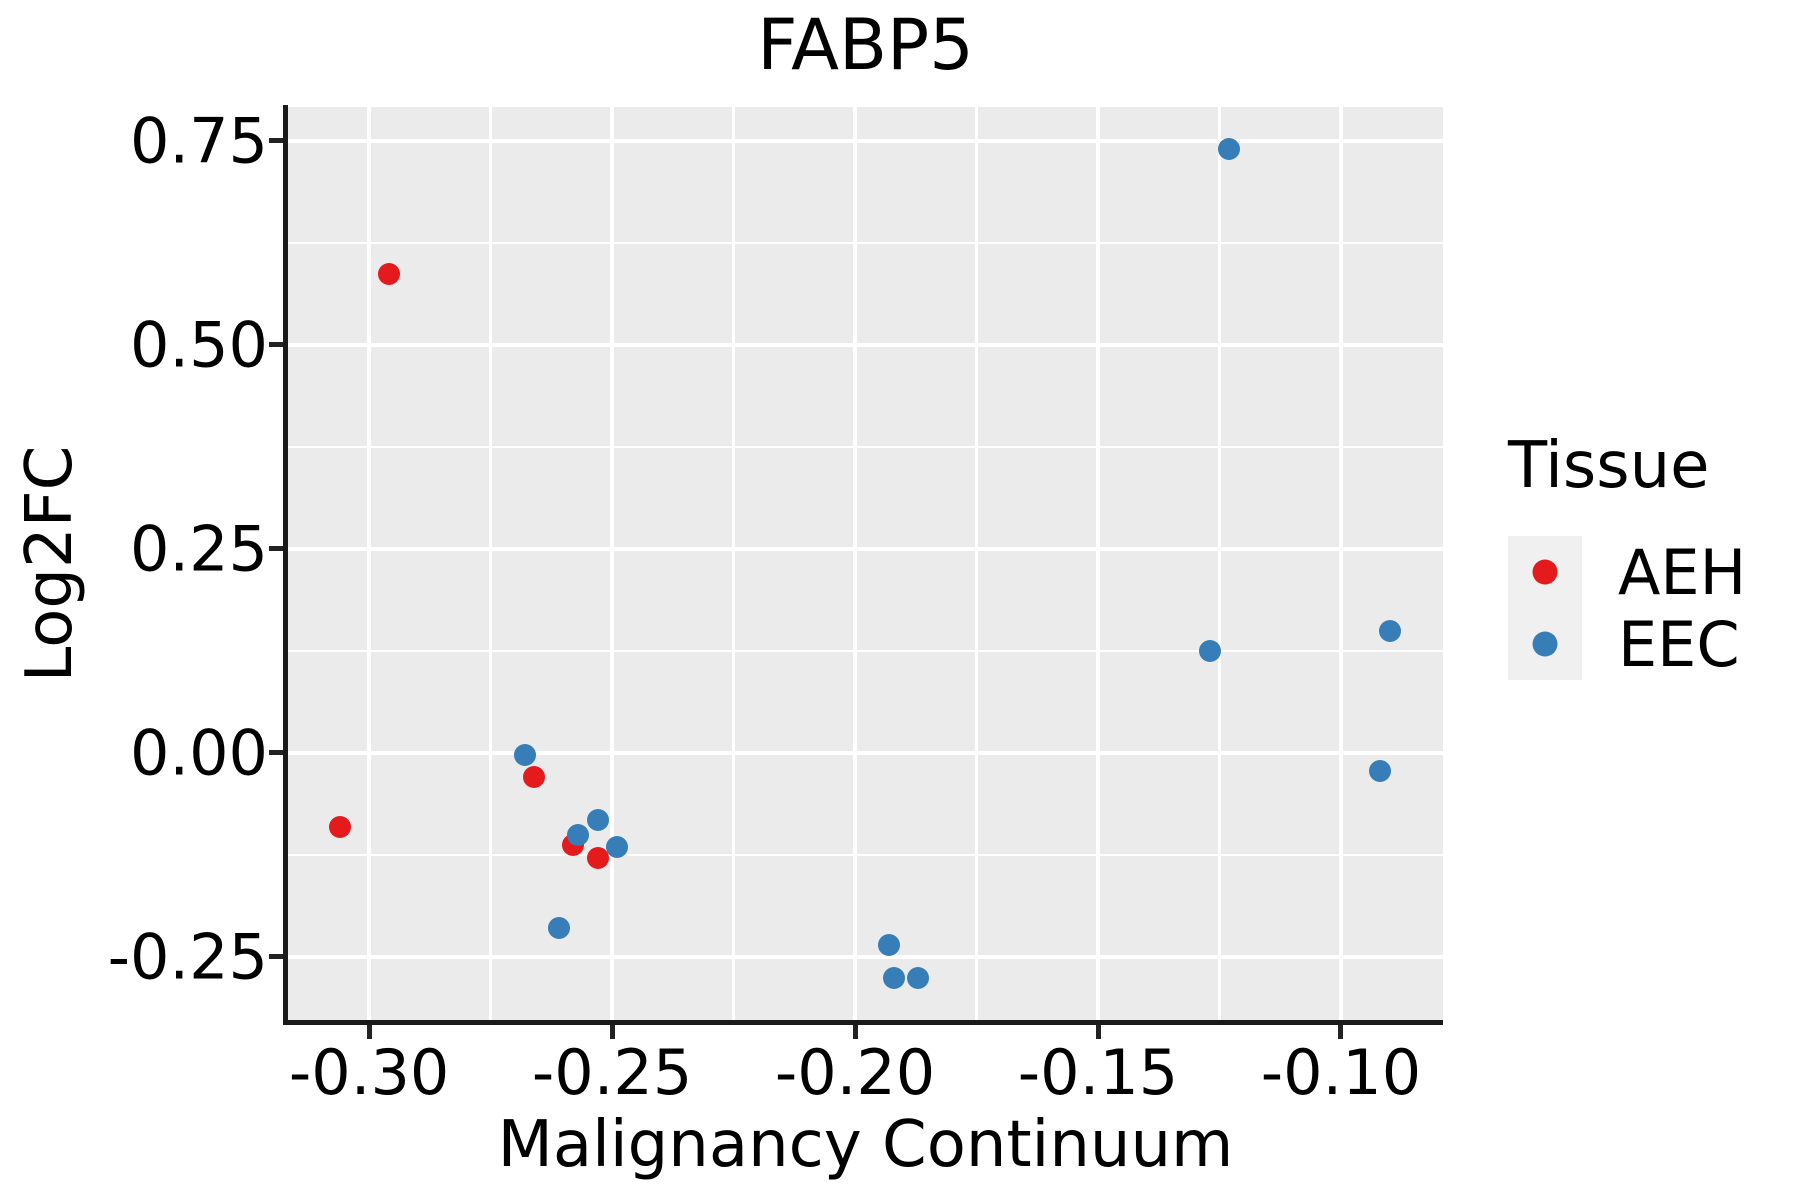 The height and width of the screenshot is (1200, 1800). I want to click on y-tick-label: 0.50, so click(198, 345).